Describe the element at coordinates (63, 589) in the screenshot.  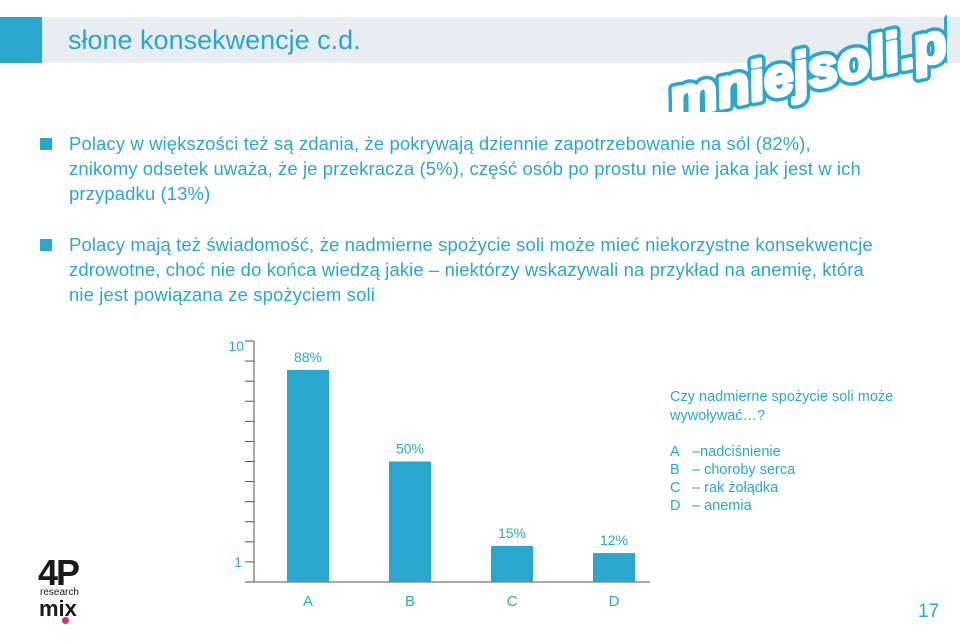
I see `4p-research-mix-logo: 4P research mix` at that location.